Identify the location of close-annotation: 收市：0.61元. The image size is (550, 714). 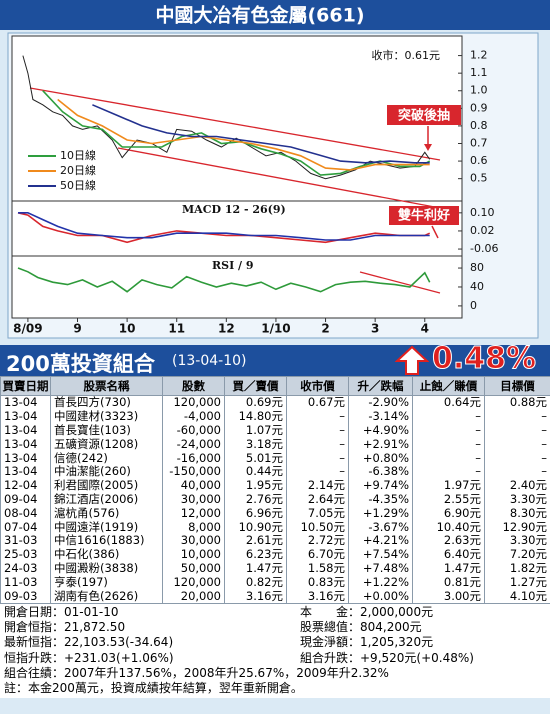
(406, 55).